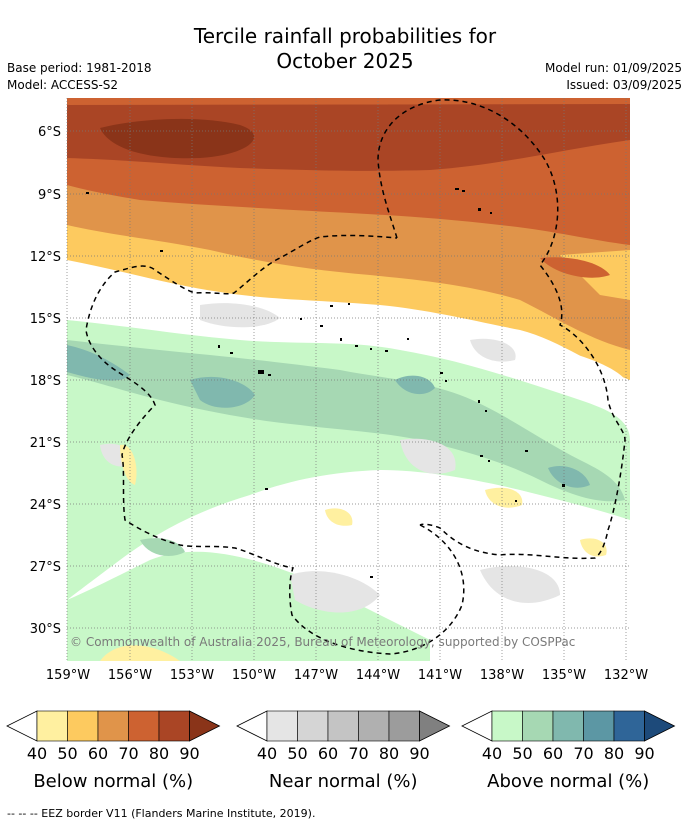 This screenshot has height=827, width=690. I want to click on lat-label: 18°S, so click(45, 381).